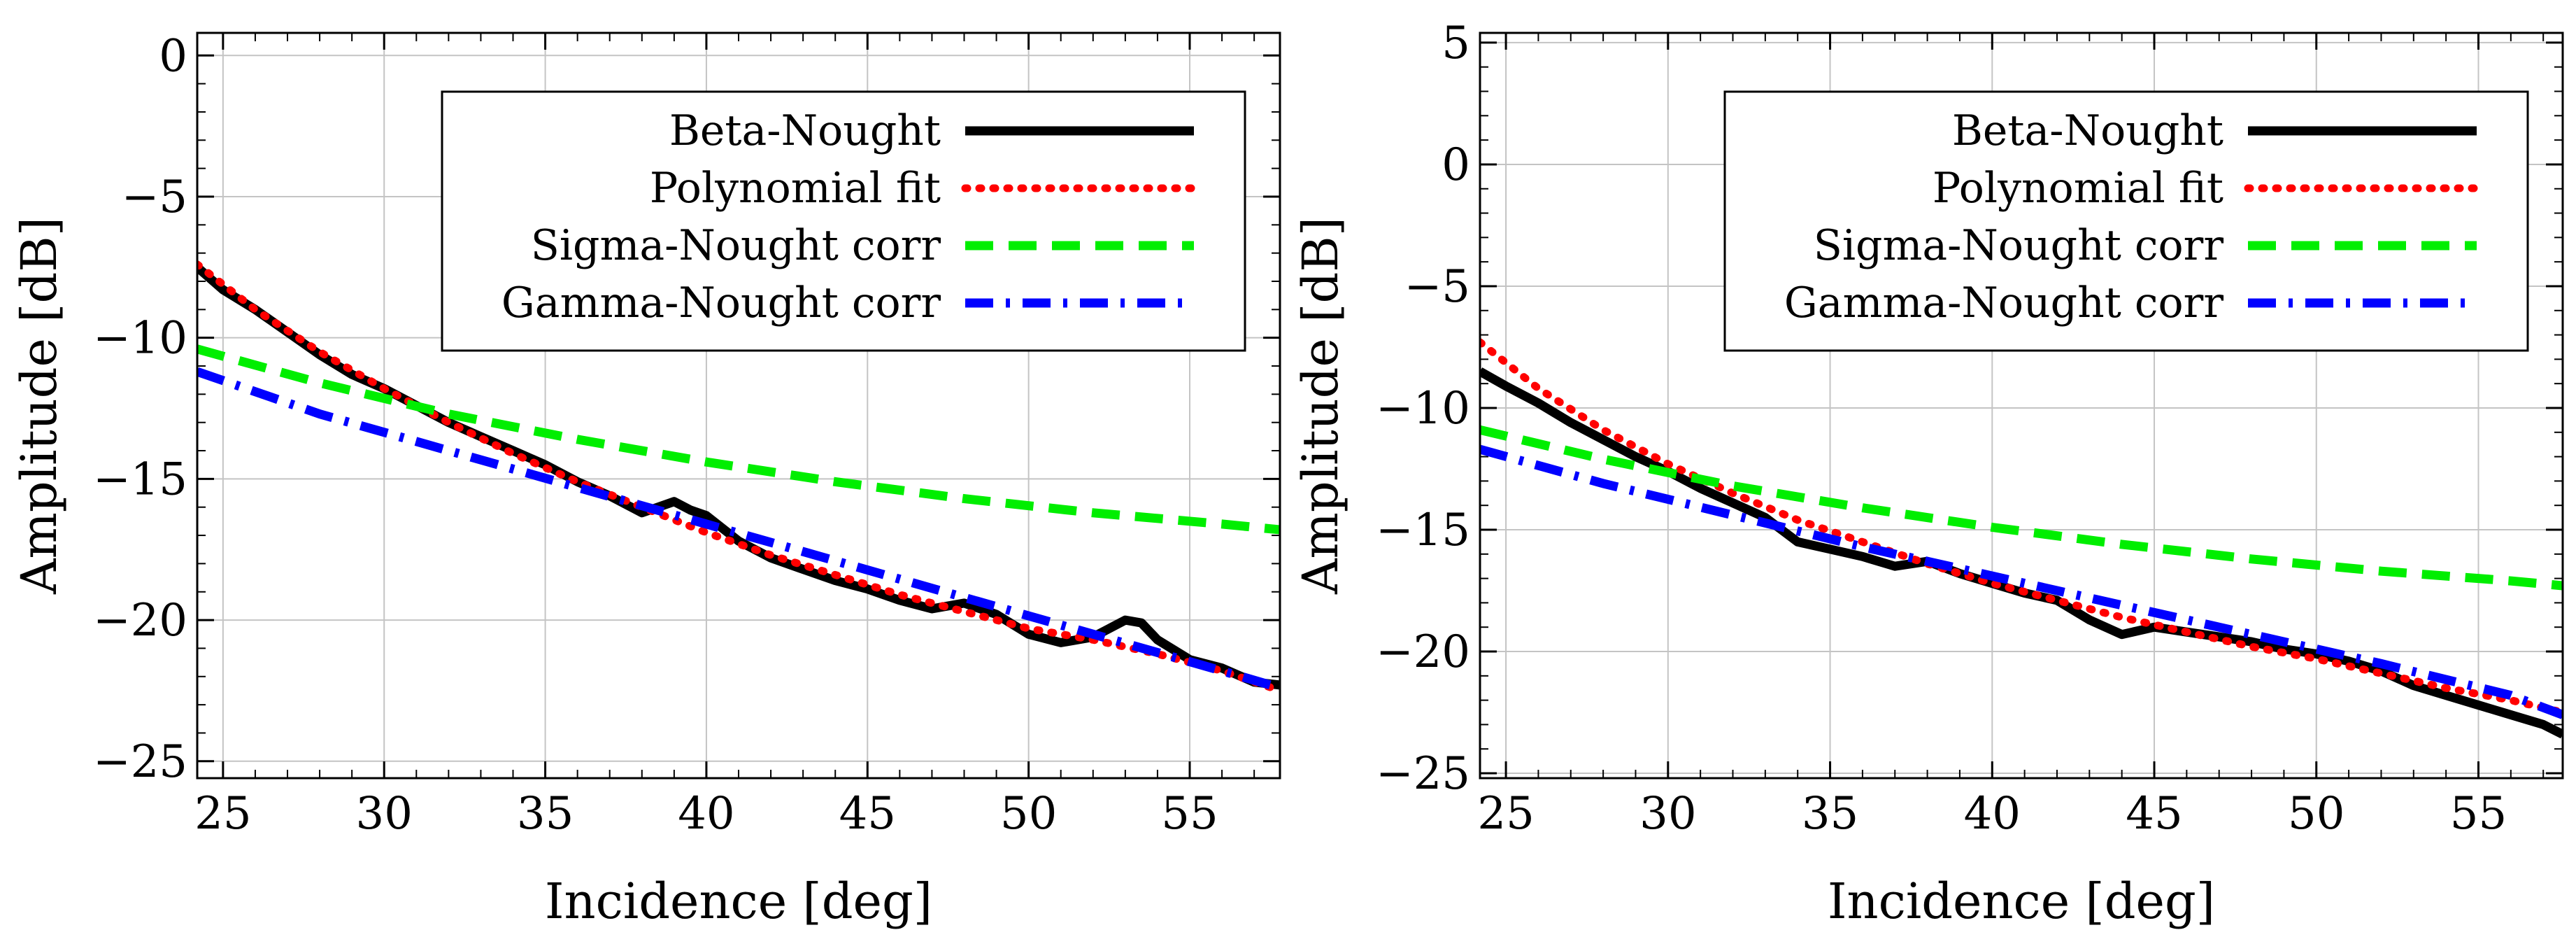 The height and width of the screenshot is (944, 2576). Describe the element at coordinates (805, 130) in the screenshot. I see `chart-1-legend-label: Beta-Nought` at that location.